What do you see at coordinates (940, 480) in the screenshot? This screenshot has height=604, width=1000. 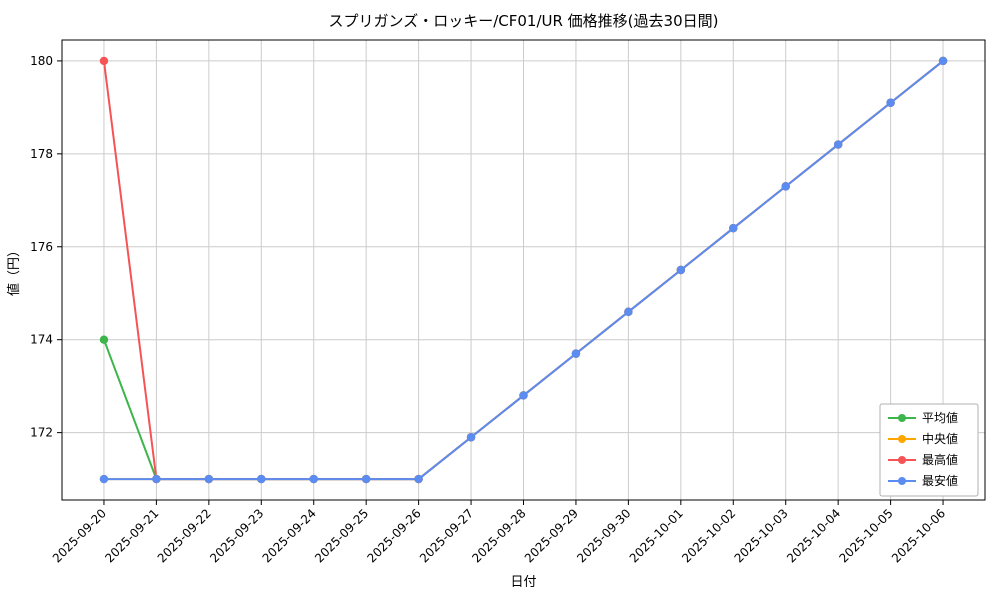 I see `legend-label-lowest: 最安値` at bounding box center [940, 480].